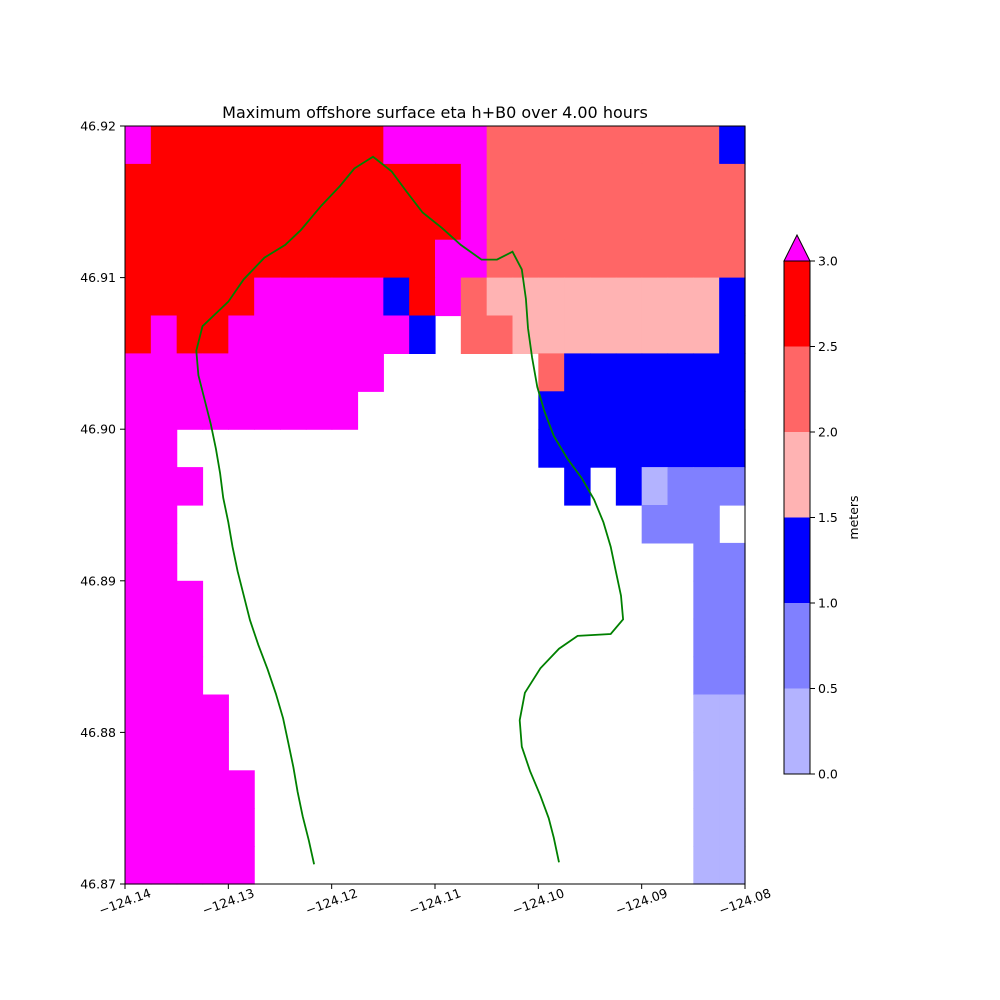 The width and height of the screenshot is (1000, 1000). Describe the element at coordinates (98, 884) in the screenshot. I see `y-tick-label: 46.87` at that location.